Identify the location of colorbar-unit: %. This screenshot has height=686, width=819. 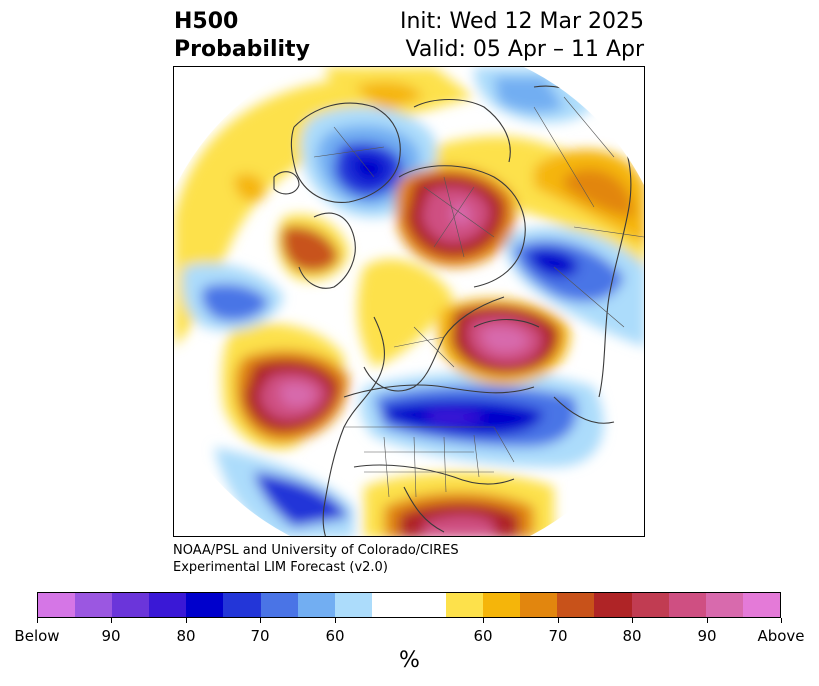
(409, 660).